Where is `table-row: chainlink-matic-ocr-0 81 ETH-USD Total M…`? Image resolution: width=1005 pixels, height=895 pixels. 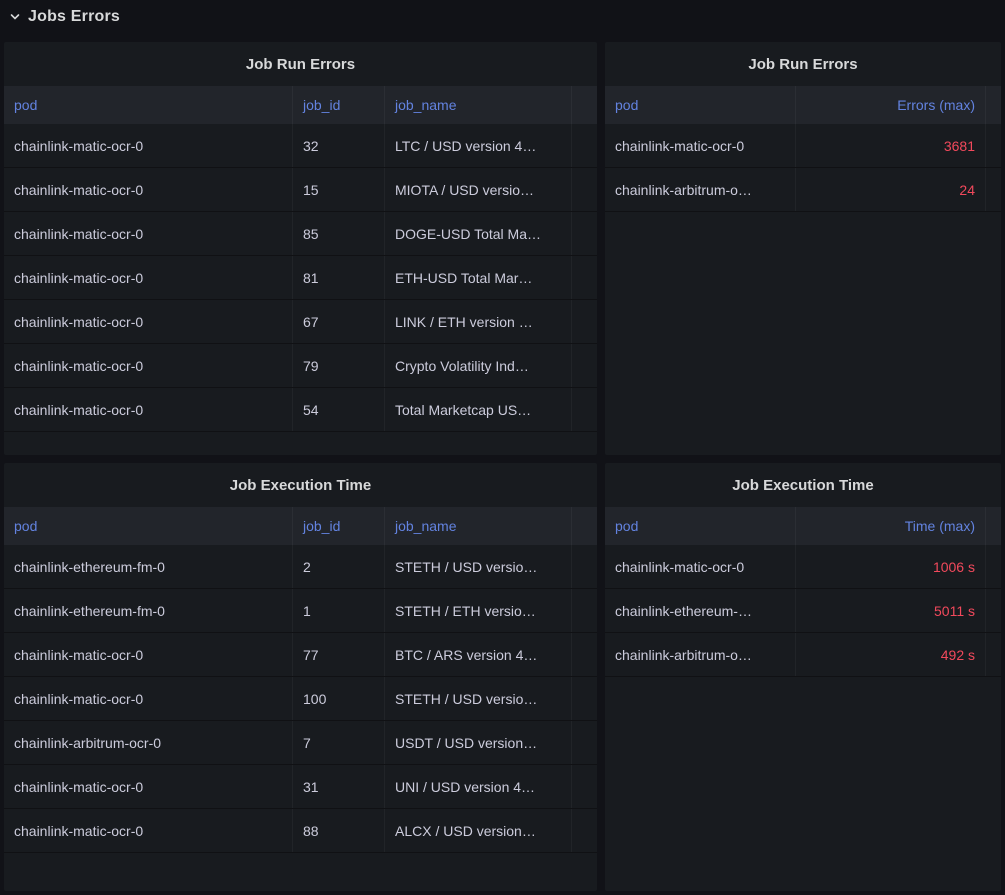
table-row: chainlink-matic-ocr-0 81 ETH-USD Total M… is located at coordinates (300, 278).